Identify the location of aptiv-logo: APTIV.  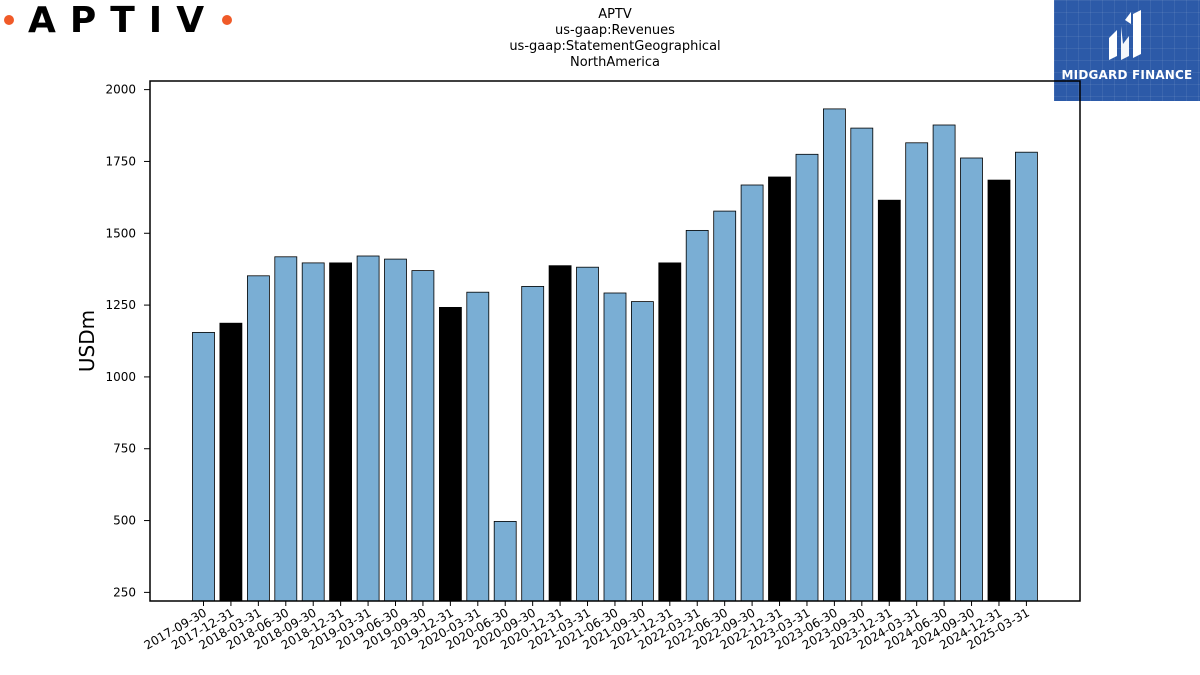
(118, 20).